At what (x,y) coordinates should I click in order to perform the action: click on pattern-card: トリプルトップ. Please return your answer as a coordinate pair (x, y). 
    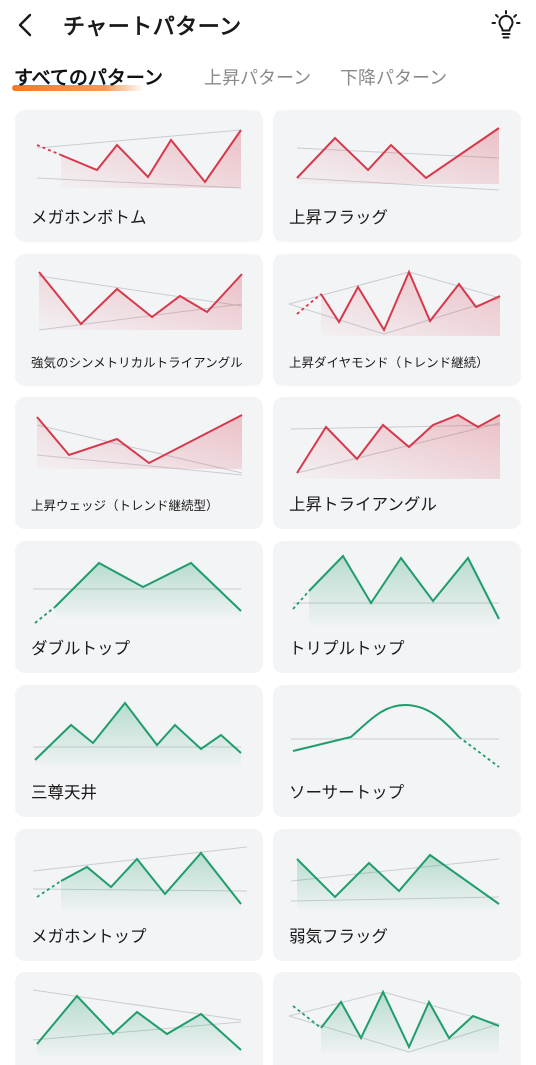
    Looking at the image, I should click on (397, 607).